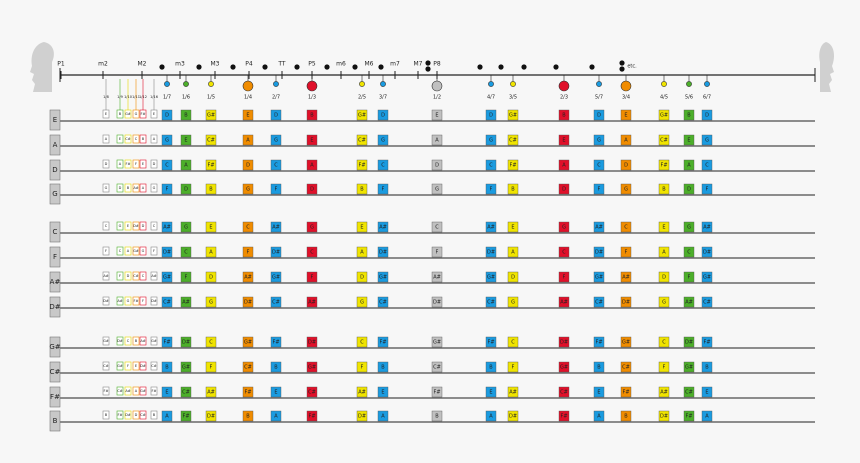  I want to click on interval-label: P8, so click(437, 64).